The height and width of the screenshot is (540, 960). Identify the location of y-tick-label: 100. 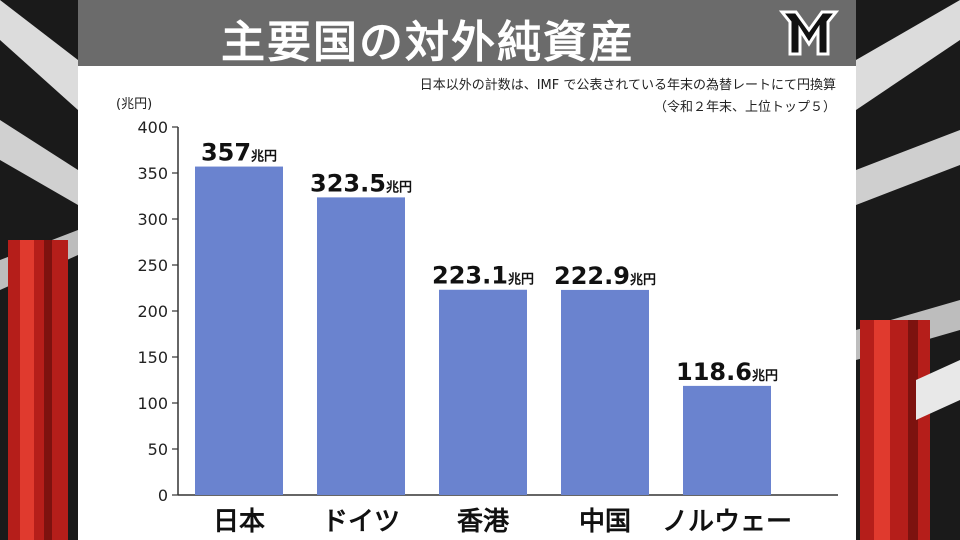
(152, 403).